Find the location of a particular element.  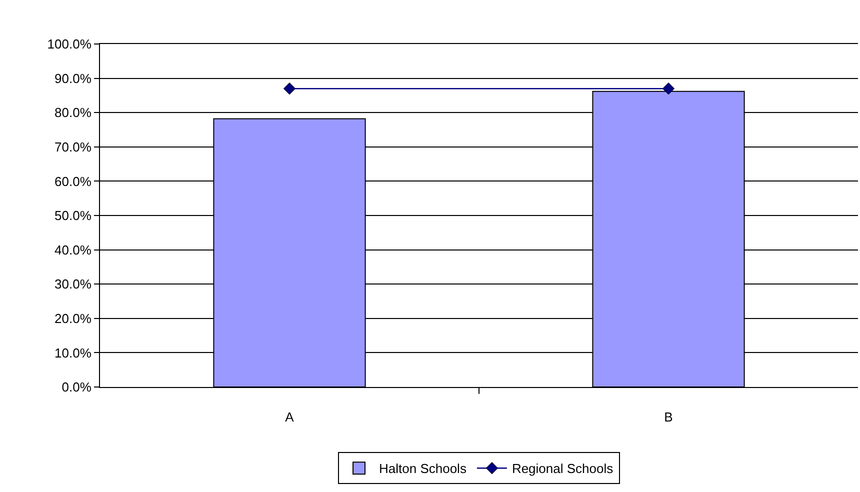

y-tick-label: 50.0% is located at coordinates (73, 216).